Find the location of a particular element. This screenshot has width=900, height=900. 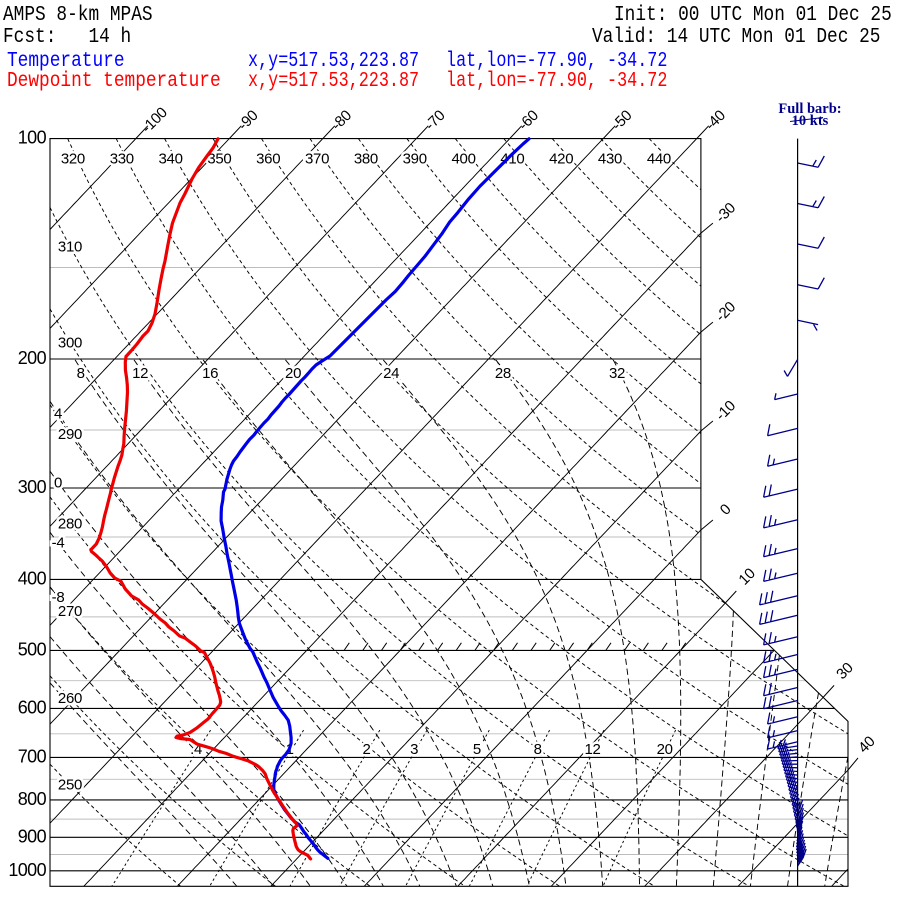

svg-text: 40 is located at coordinates (866, 744).